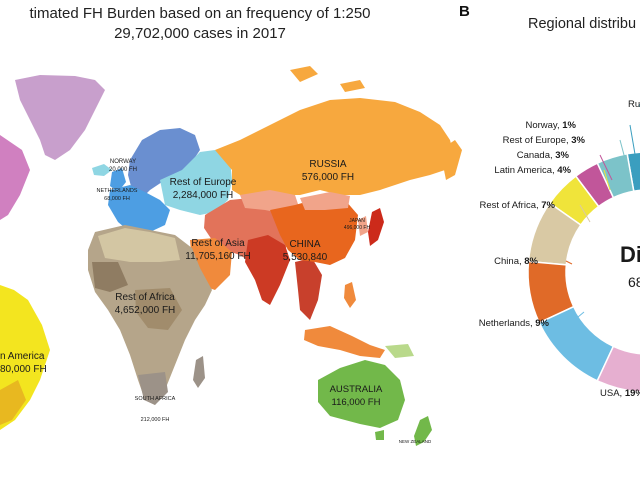 Image resolution: width=640 pixels, height=480 pixels. Describe the element at coordinates (218, 243) in the screenshot. I see `rest-of-asia-name: Rest of Asia` at that location.